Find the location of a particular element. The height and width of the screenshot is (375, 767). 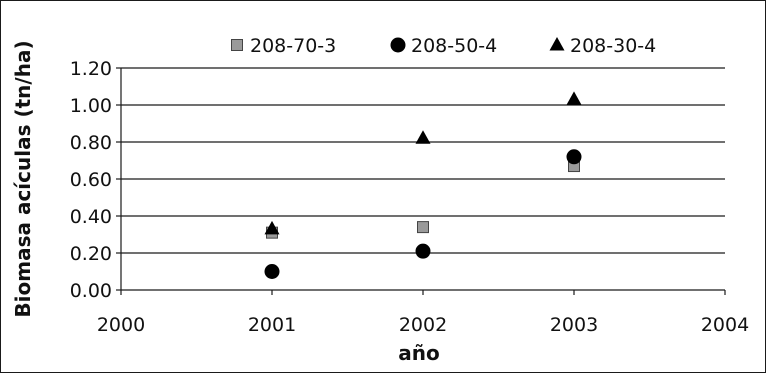

x-tick-label: 2000 is located at coordinates (121, 325).